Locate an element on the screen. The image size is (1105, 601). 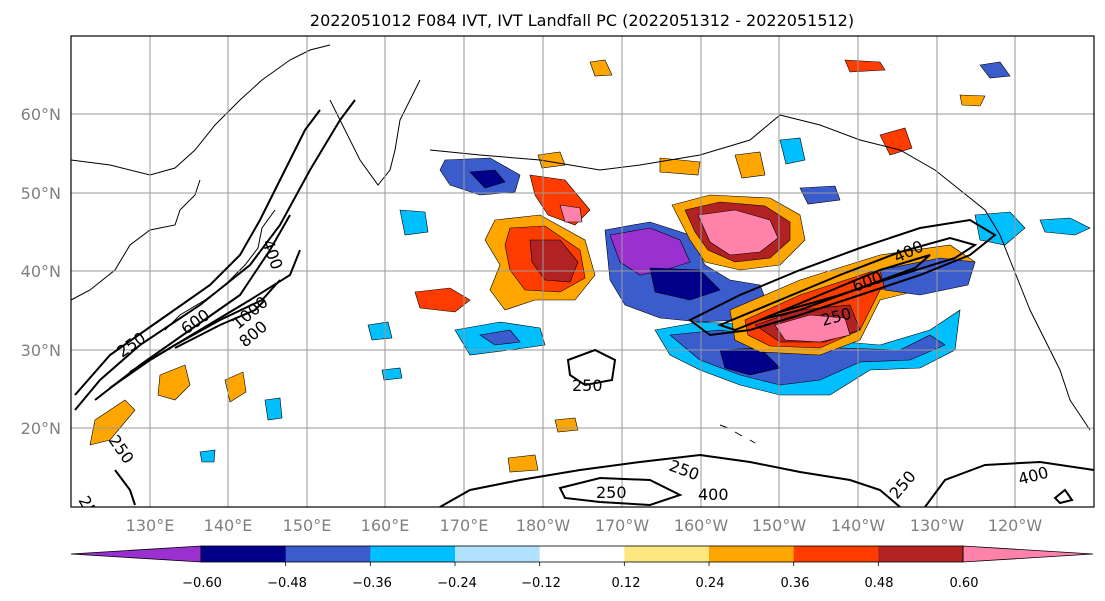
lon-label: 130°W is located at coordinates (937, 525).